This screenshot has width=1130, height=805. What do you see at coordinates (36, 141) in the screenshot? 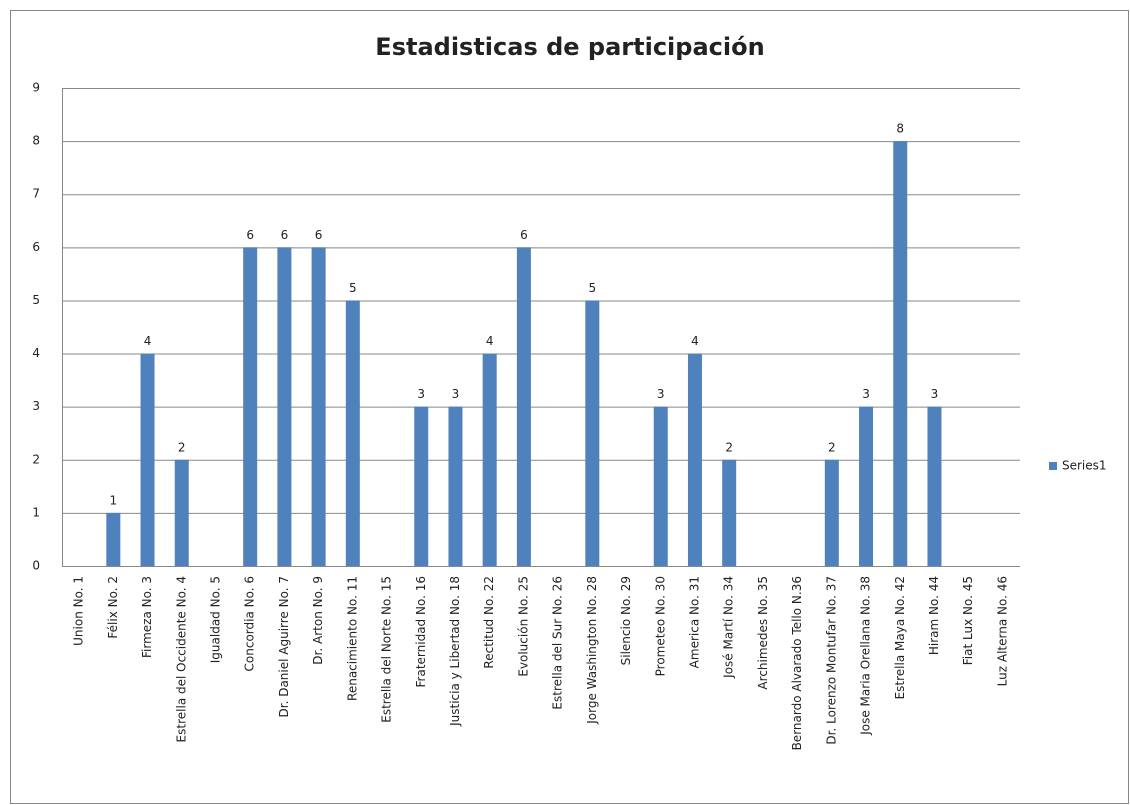
I see `y-tick-label: 8` at bounding box center [36, 141].